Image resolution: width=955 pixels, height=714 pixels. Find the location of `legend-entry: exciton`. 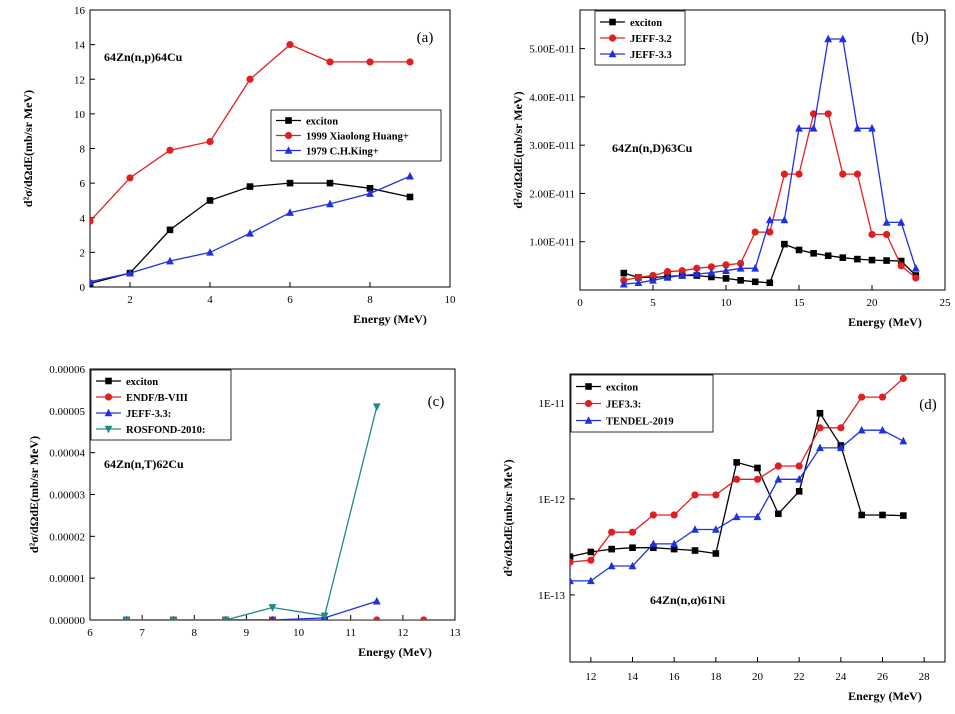

legend-entry: exciton is located at coordinates (142, 382).